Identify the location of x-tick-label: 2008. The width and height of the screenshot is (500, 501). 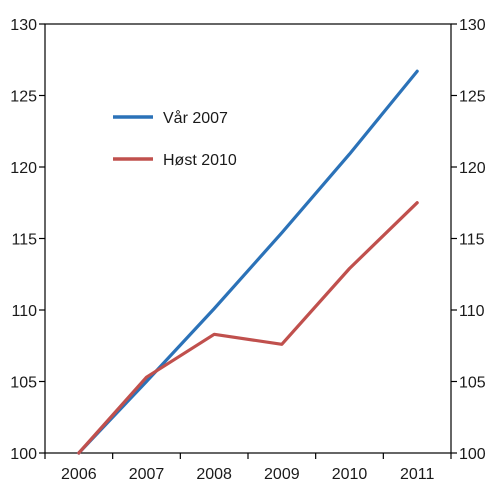
(214, 474).